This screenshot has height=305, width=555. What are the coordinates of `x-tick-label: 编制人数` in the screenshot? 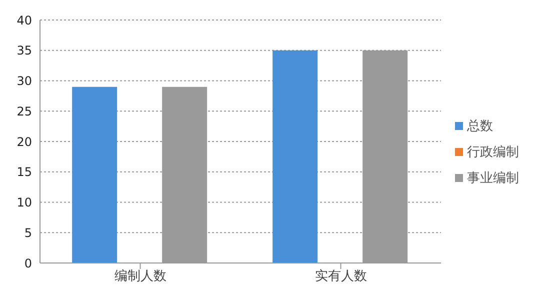 It's located at (140, 276).